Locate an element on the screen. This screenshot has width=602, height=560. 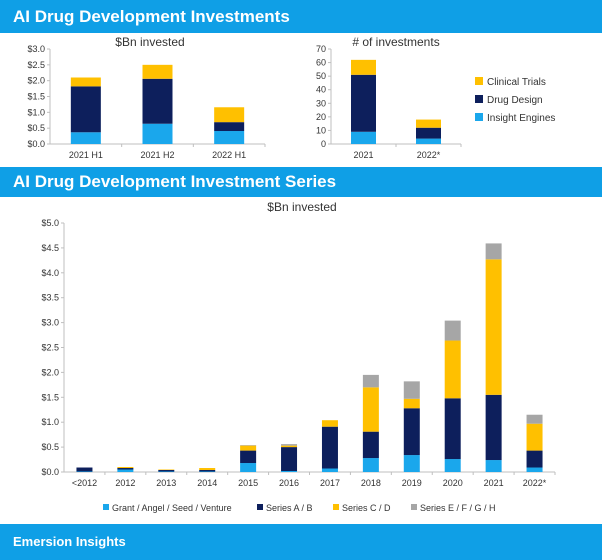
legend-label: Grant / Angel / Seed / Venture is located at coordinates (172, 508).